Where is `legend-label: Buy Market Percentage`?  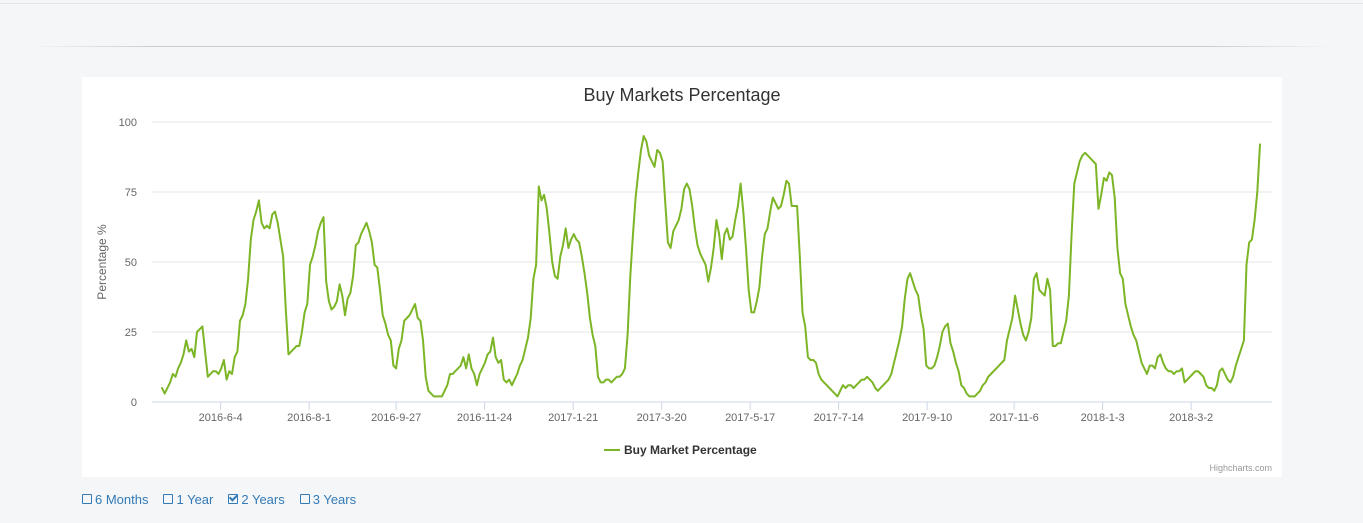
legend-label: Buy Market Percentage is located at coordinates (690, 450).